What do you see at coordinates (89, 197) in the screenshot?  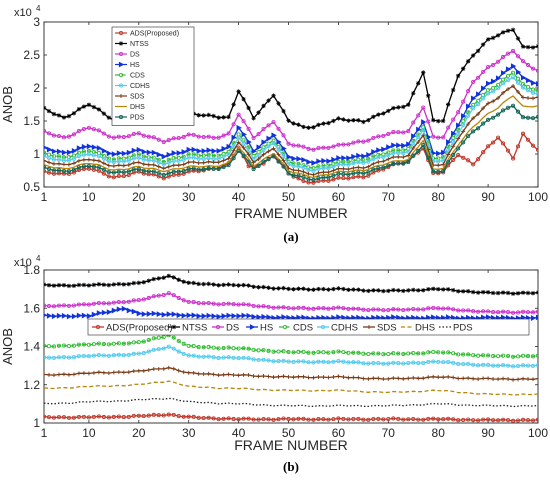 I see `x-tick-label: 10` at bounding box center [89, 197].